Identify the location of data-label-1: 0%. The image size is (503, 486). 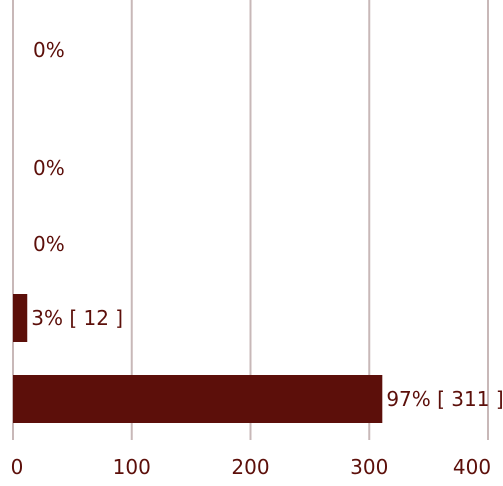
(49, 168).